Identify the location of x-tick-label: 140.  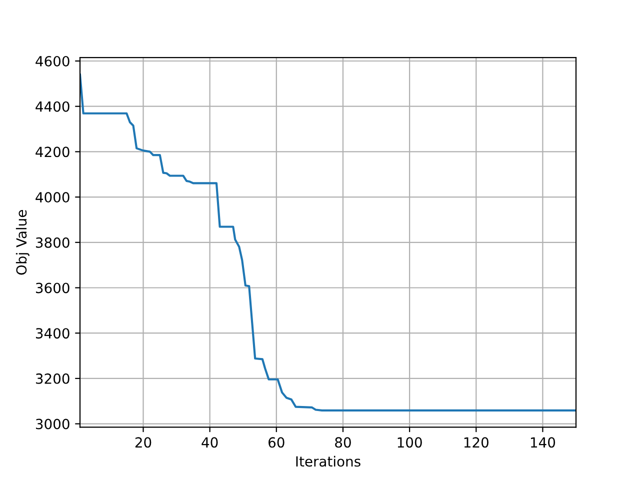
(543, 442).